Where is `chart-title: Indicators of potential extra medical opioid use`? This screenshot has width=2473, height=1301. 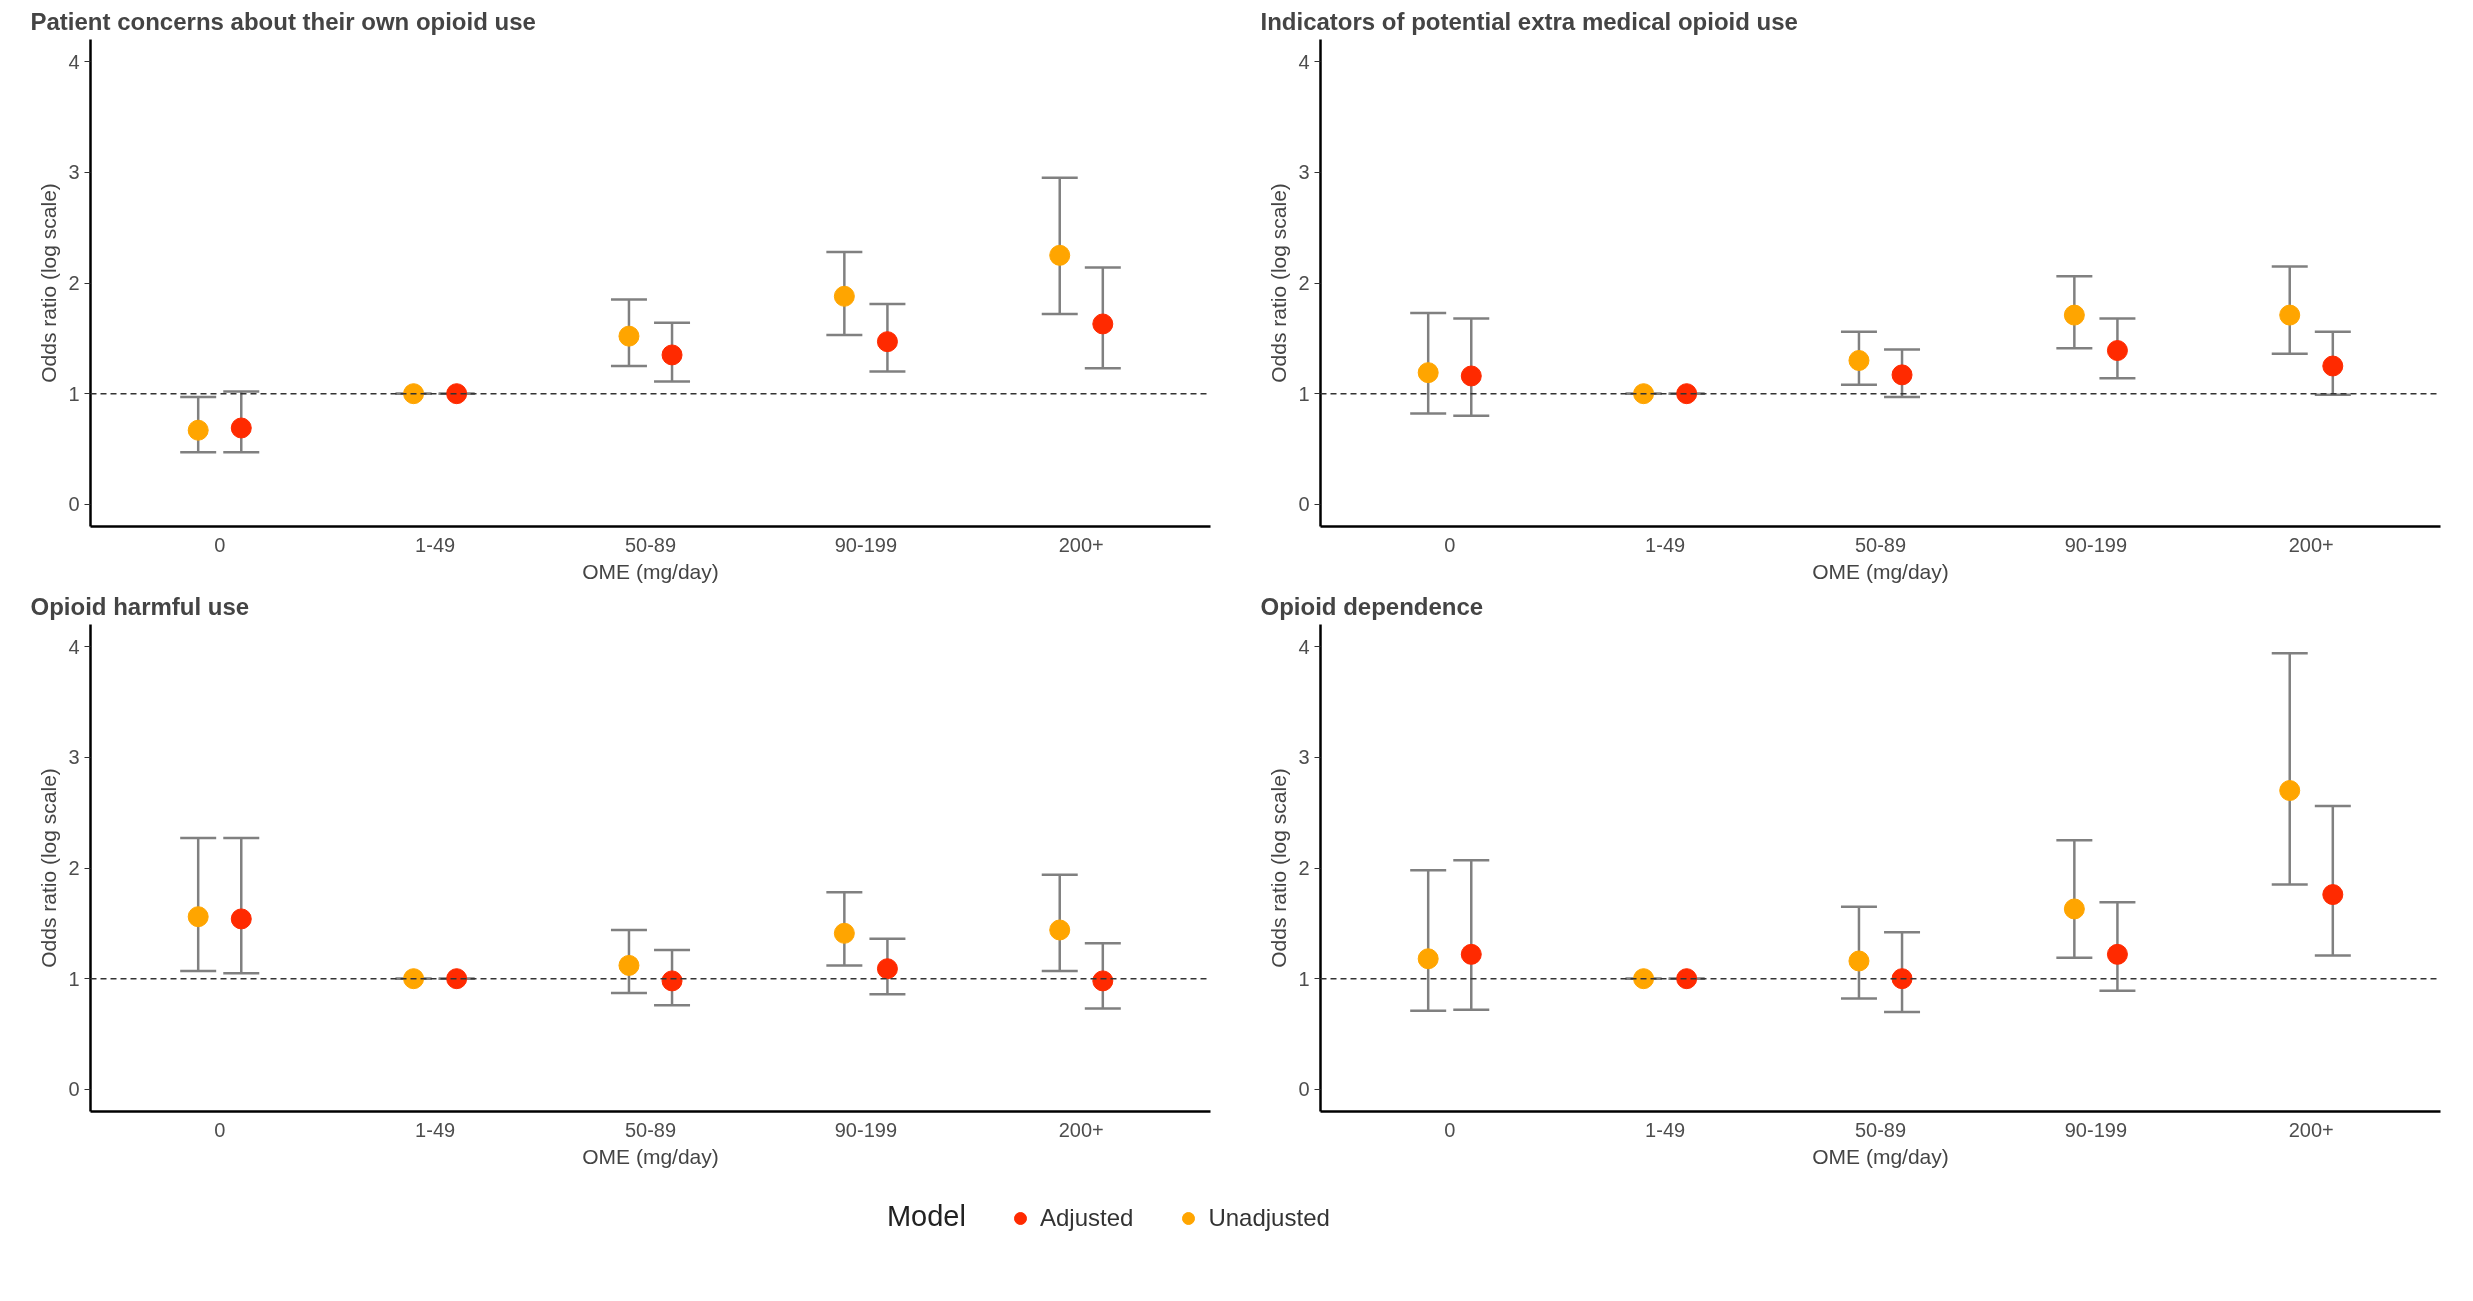 chart-title: Indicators of potential extra medical opioid use is located at coordinates (1529, 21).